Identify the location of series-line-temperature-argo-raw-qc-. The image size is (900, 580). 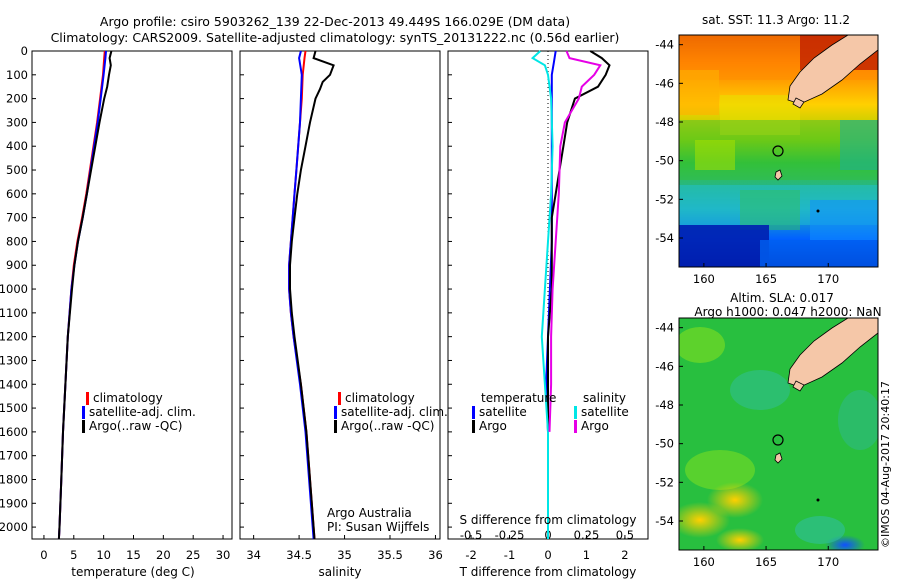
(85, 295).